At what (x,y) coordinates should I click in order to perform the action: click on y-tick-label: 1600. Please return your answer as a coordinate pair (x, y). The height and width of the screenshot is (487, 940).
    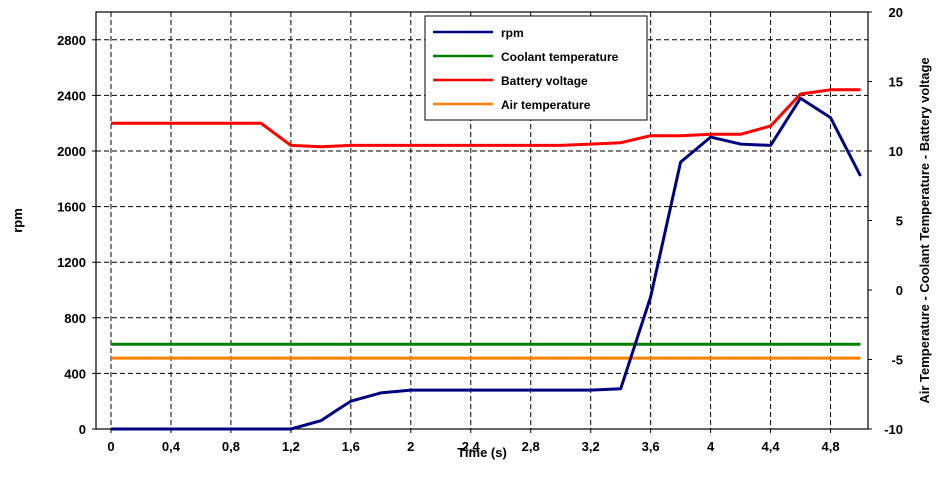
    Looking at the image, I should click on (71, 207).